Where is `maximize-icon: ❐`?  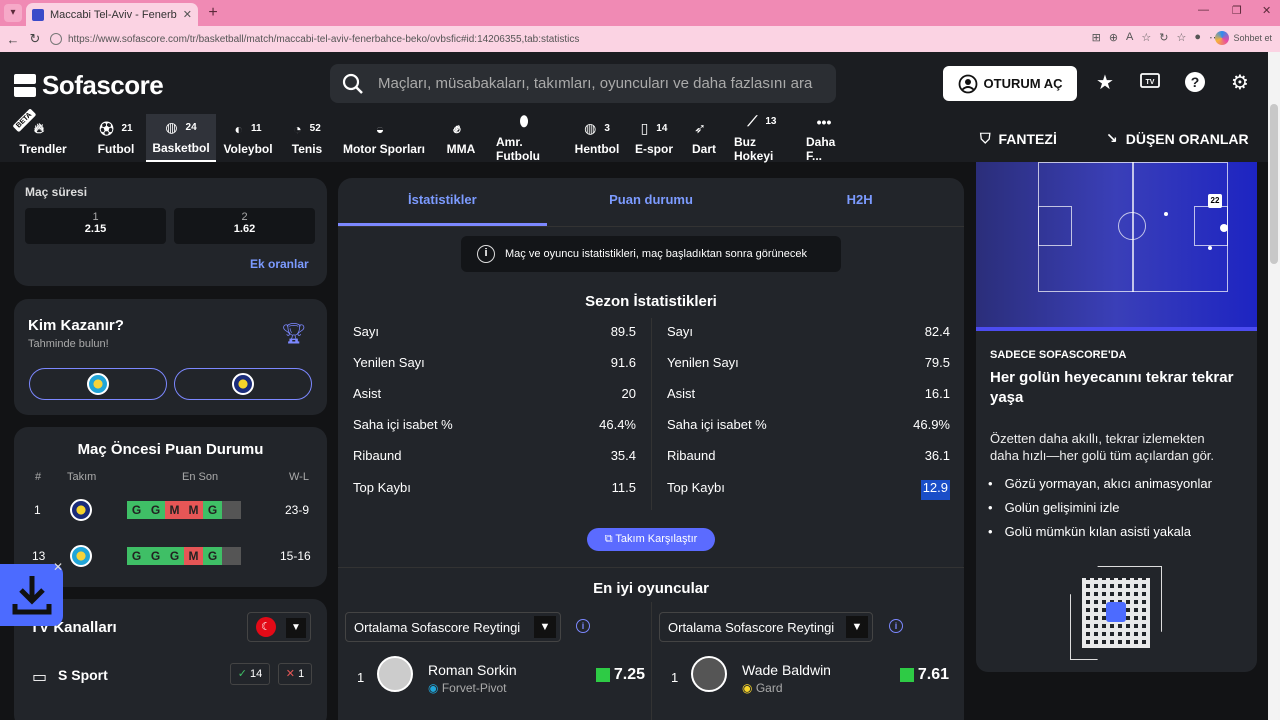
maximize-icon: ❐ is located at coordinates (1237, 11).